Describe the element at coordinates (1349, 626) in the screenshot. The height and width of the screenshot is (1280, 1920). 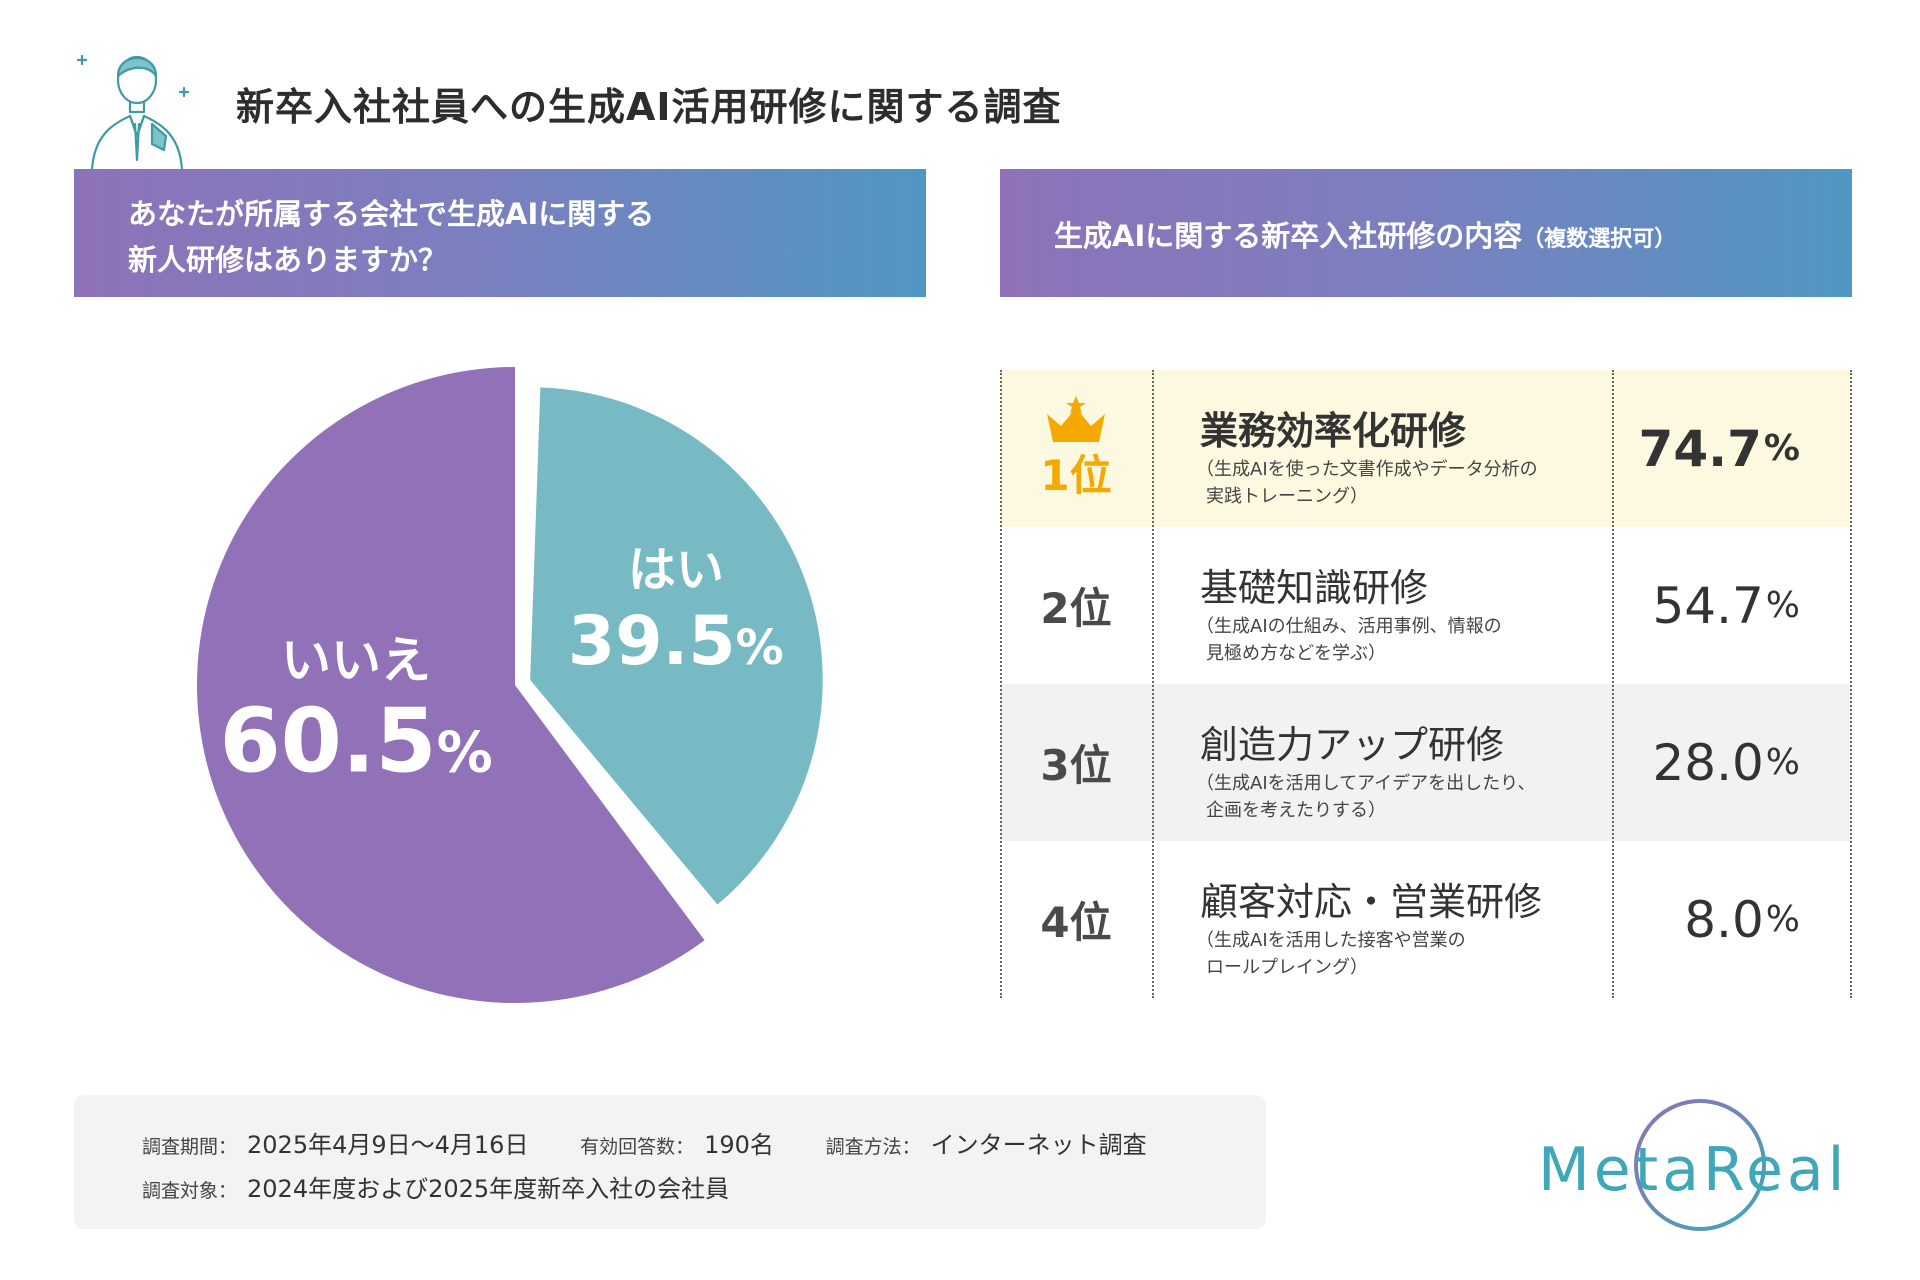
I see `training-desc-2-line1: （生成AIの仕組み、活用事例、情報の` at that location.